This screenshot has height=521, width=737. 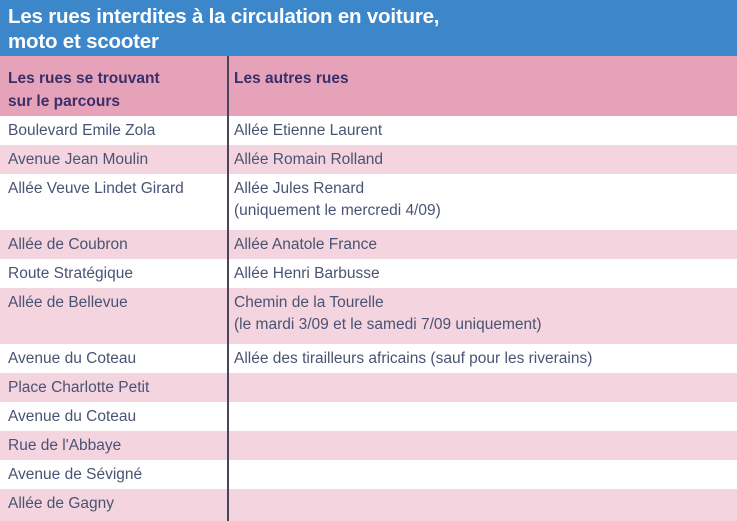 I want to click on table-row: Avenue Jean Moulin Allée Romain Rolland, so click(x=368, y=159).